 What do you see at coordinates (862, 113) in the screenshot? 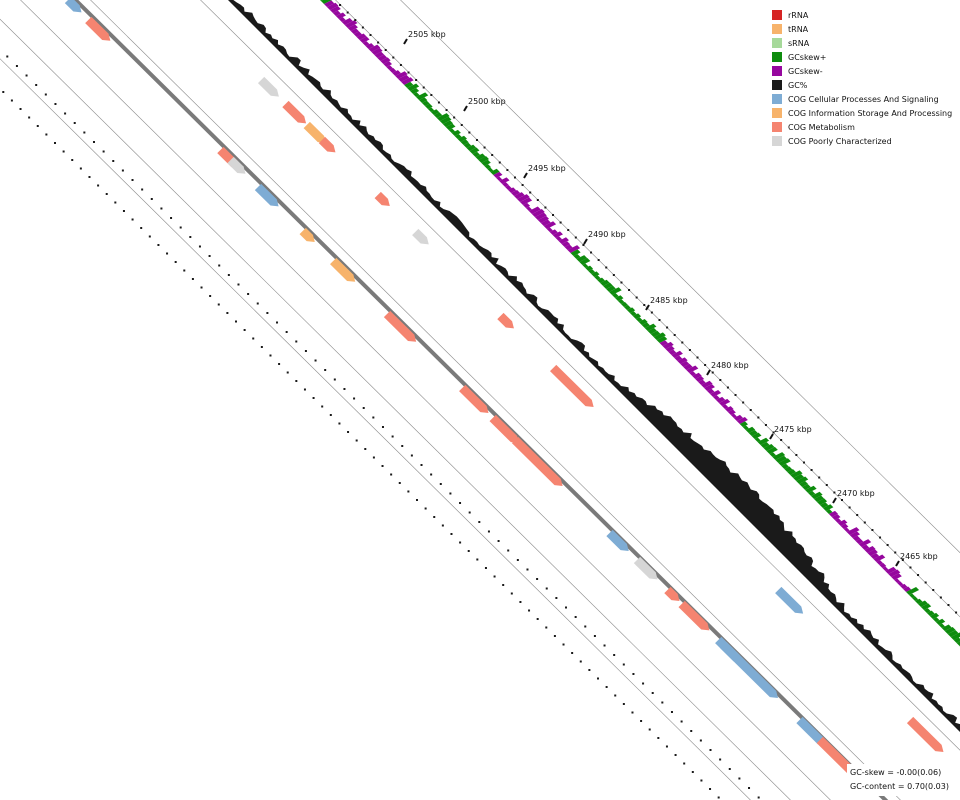
I see `legend-item-cog-information: COG Information Storage And Processing` at bounding box center [862, 113].